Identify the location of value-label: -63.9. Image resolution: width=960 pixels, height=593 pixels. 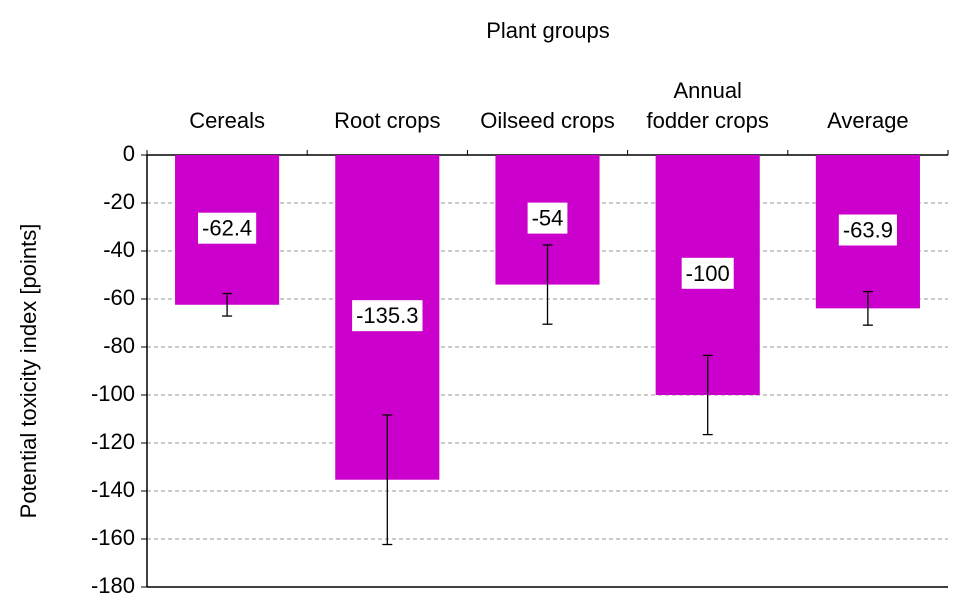
(868, 229).